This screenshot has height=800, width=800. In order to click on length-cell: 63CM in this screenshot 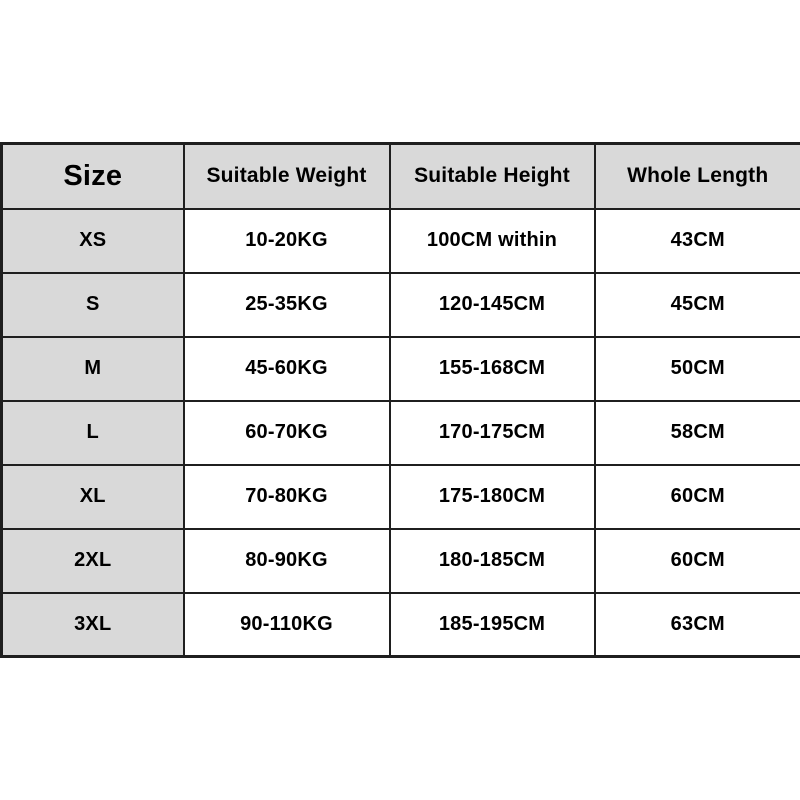, I will do `click(696, 624)`.